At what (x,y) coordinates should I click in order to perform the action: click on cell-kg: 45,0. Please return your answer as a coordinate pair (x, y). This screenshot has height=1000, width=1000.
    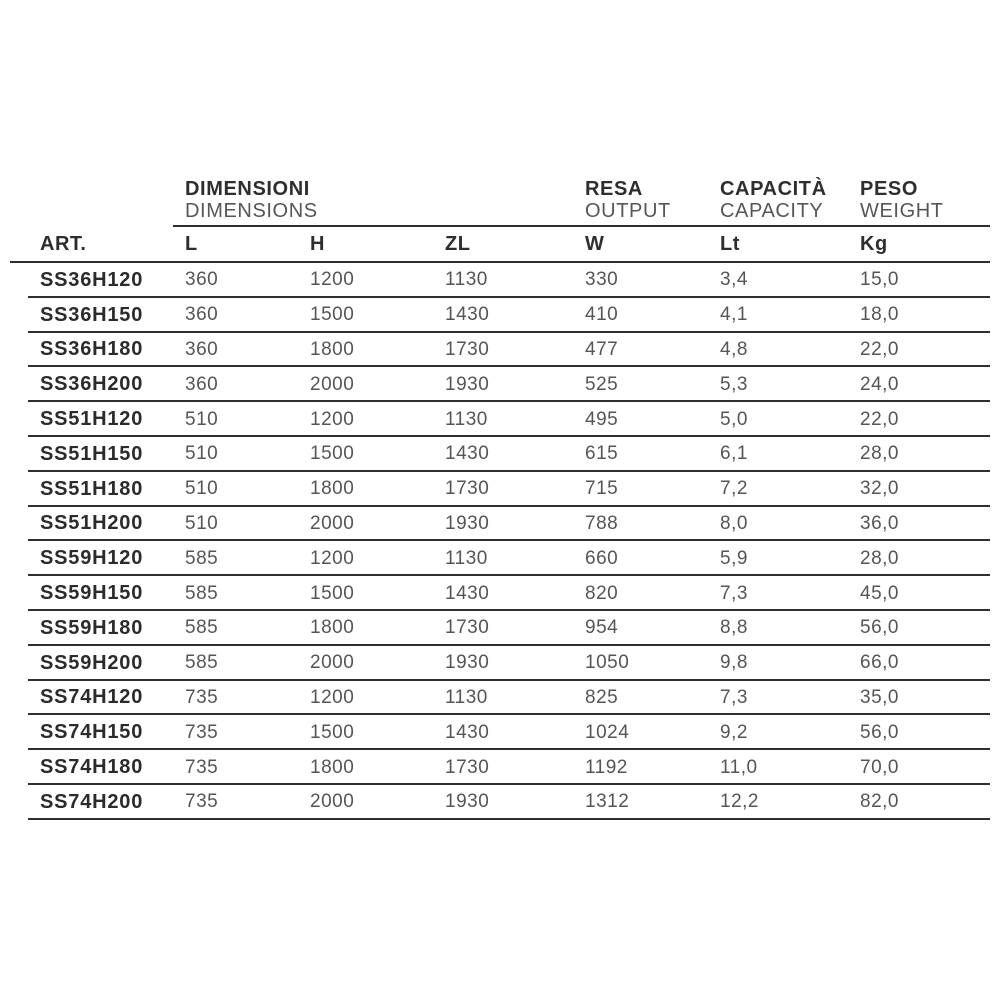
    Looking at the image, I should click on (879, 593).